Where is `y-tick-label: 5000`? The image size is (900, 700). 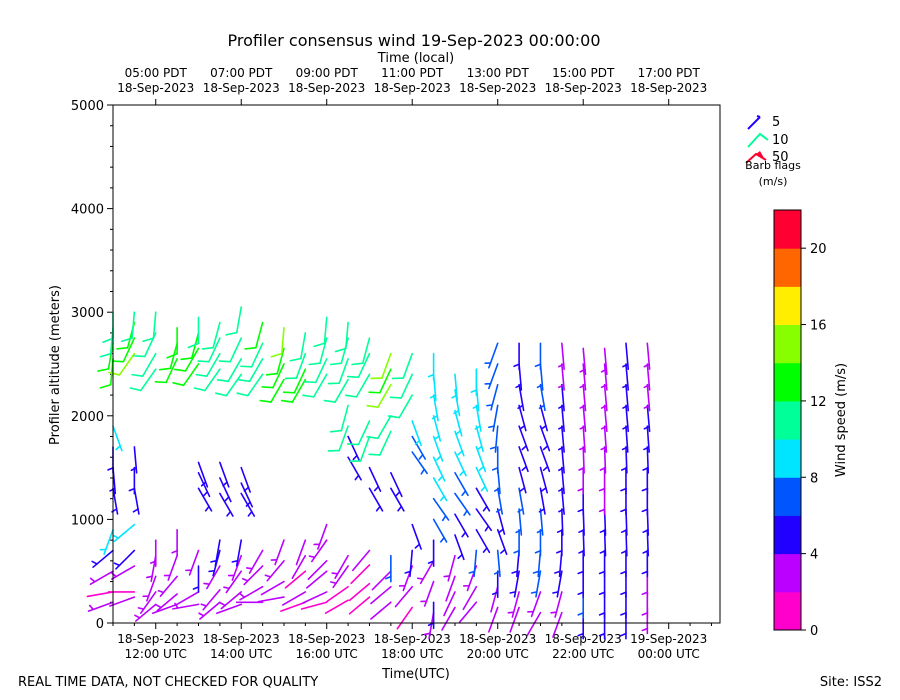 y-tick-label: 5000 is located at coordinates (87, 106).